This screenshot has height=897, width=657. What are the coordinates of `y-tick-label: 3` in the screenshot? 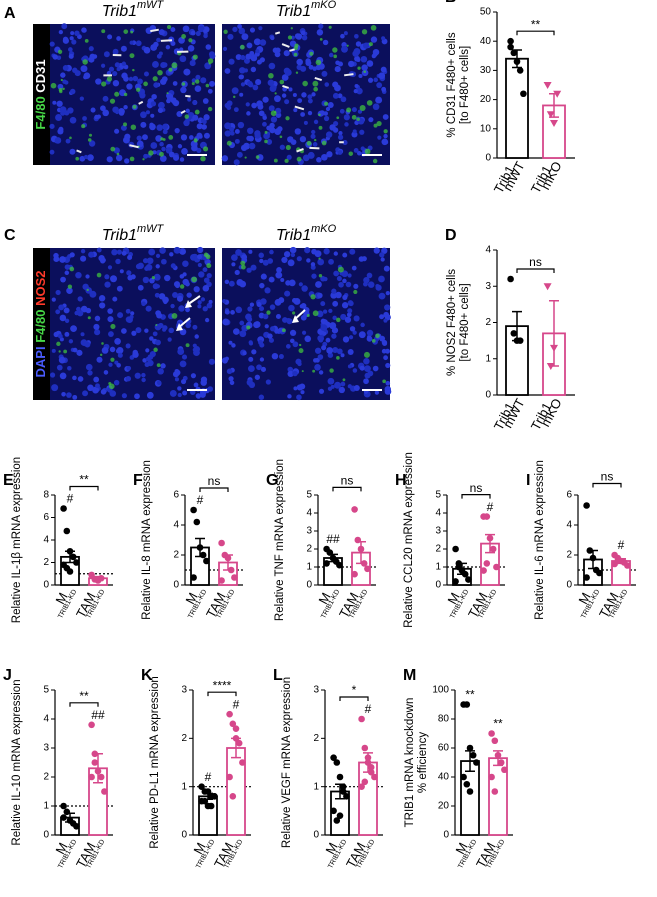 It's located at (184, 690).